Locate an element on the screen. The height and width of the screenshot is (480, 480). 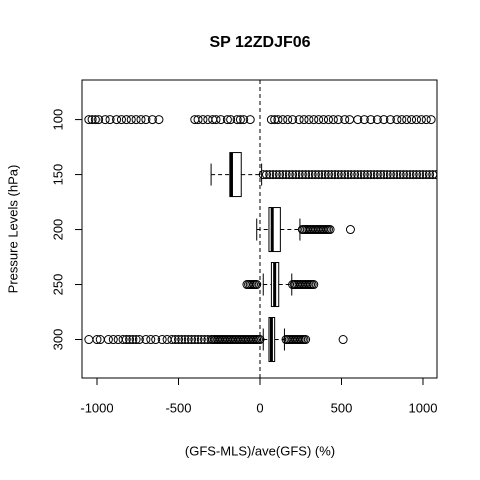
x-tick-label: -1000 is located at coordinates (96, 407).